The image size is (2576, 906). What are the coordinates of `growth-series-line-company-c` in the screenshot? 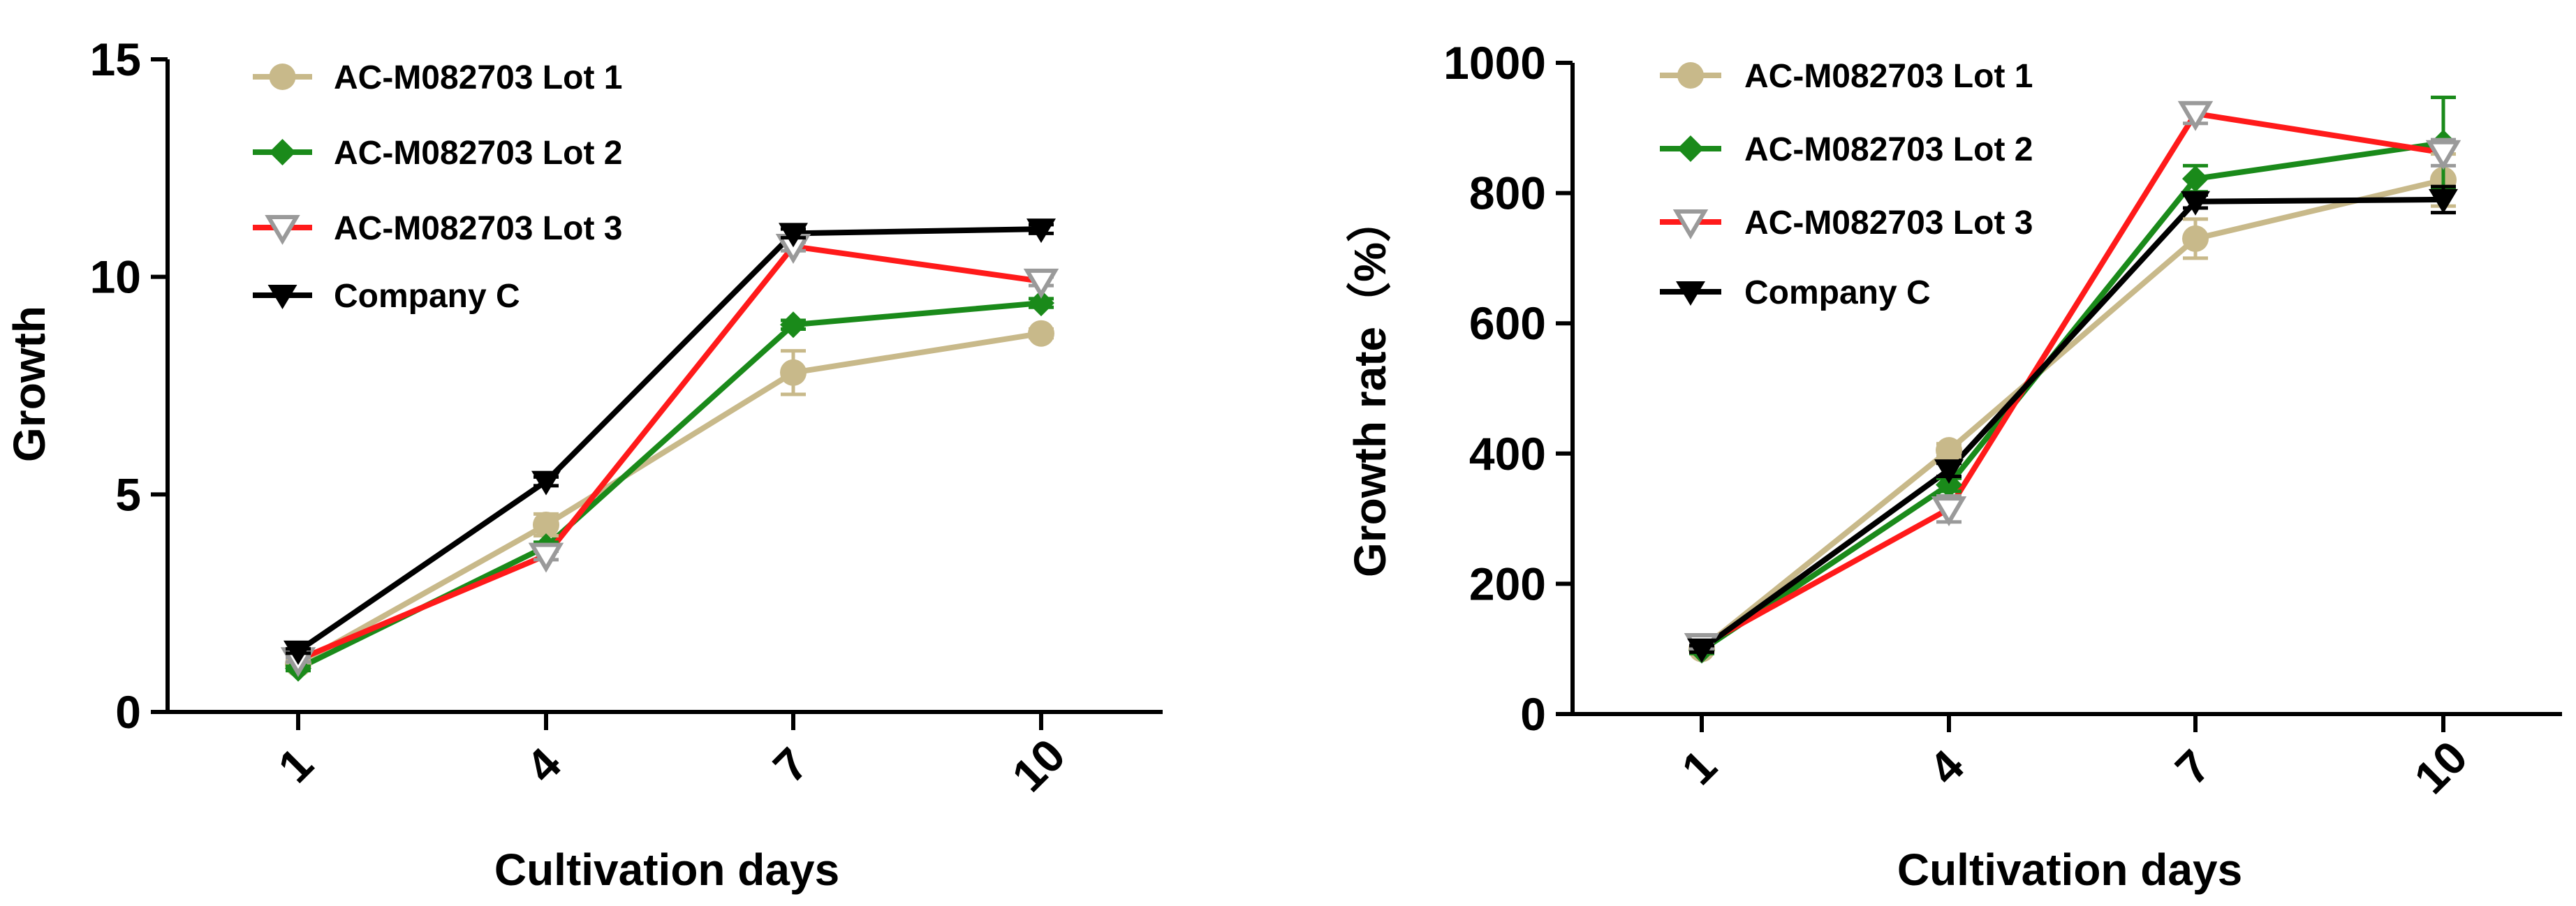 It's located at (669, 440).